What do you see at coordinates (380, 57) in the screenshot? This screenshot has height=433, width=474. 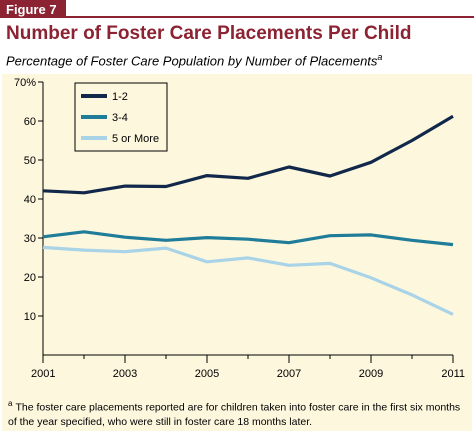 I see `subtitle-footnote-marker: a` at bounding box center [380, 57].